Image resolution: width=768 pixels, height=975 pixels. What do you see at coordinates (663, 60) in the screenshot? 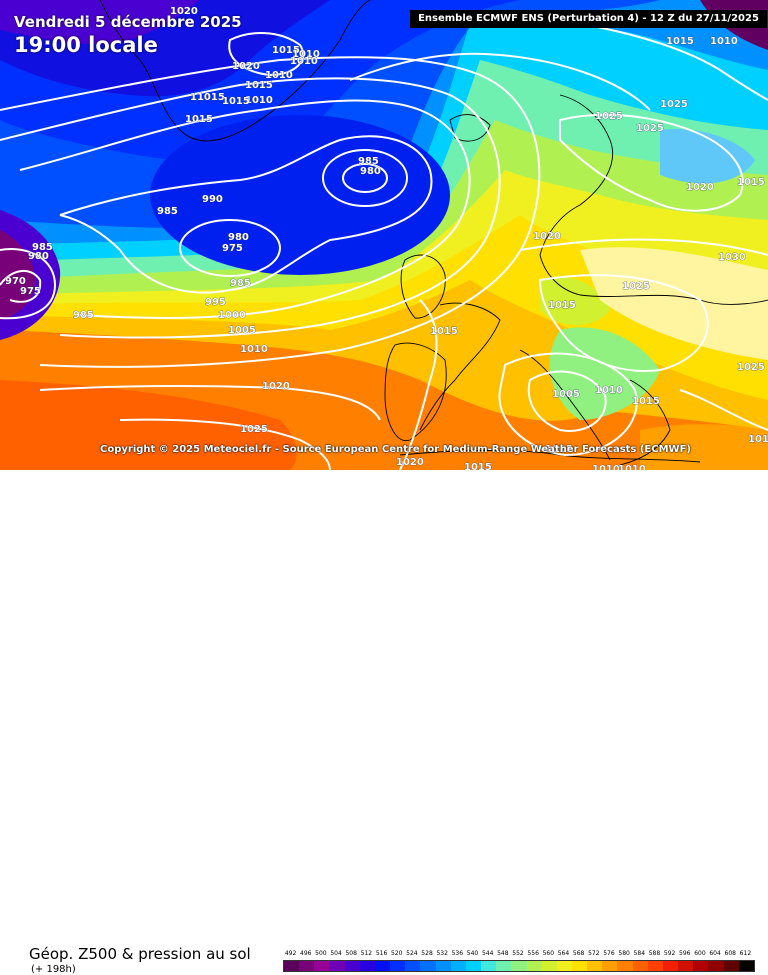
I see `isobar-1010-ne` at bounding box center [663, 60].